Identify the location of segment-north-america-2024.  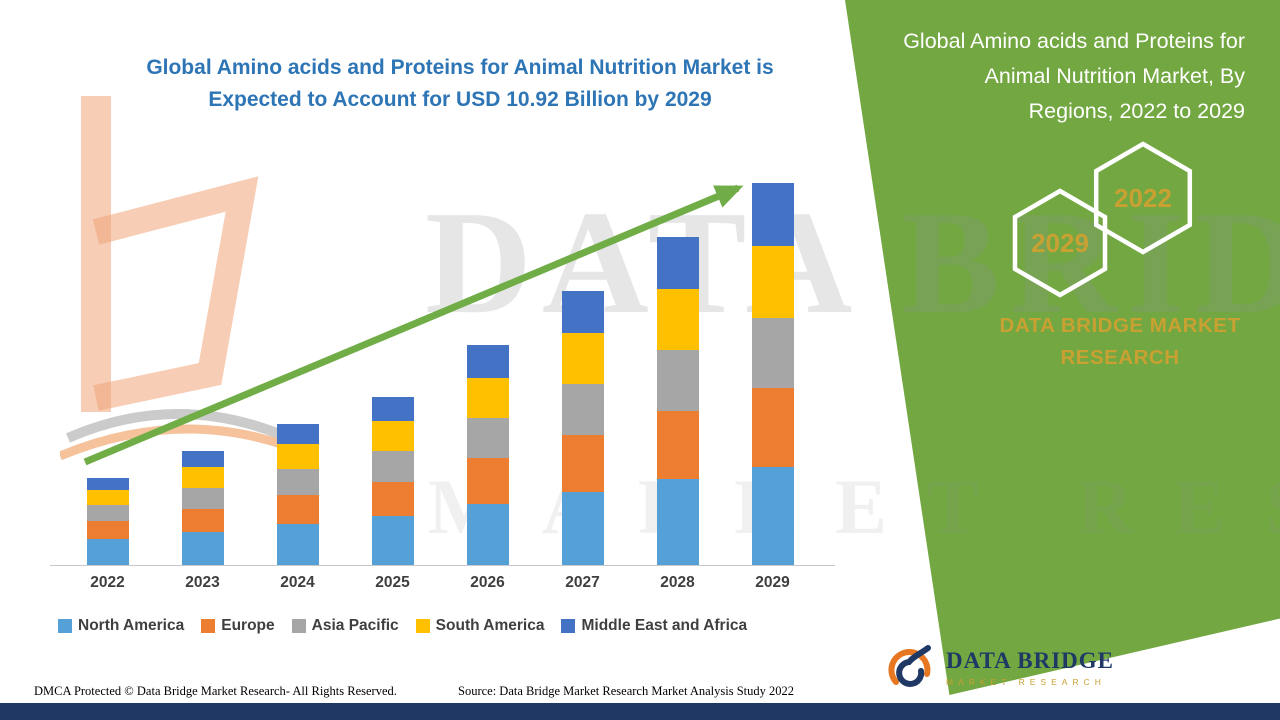
(297, 544).